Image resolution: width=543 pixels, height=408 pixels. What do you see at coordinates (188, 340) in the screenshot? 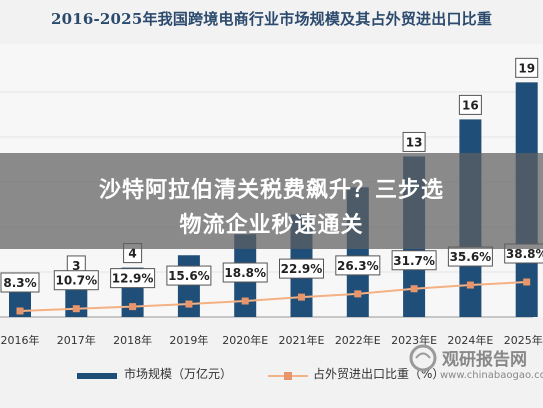
I see `x-tick-label: 2019年` at bounding box center [188, 340].